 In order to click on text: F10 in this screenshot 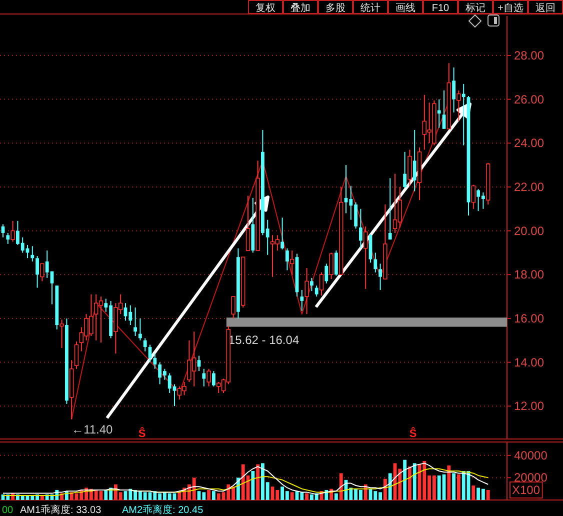, I will do `click(441, 8)`.